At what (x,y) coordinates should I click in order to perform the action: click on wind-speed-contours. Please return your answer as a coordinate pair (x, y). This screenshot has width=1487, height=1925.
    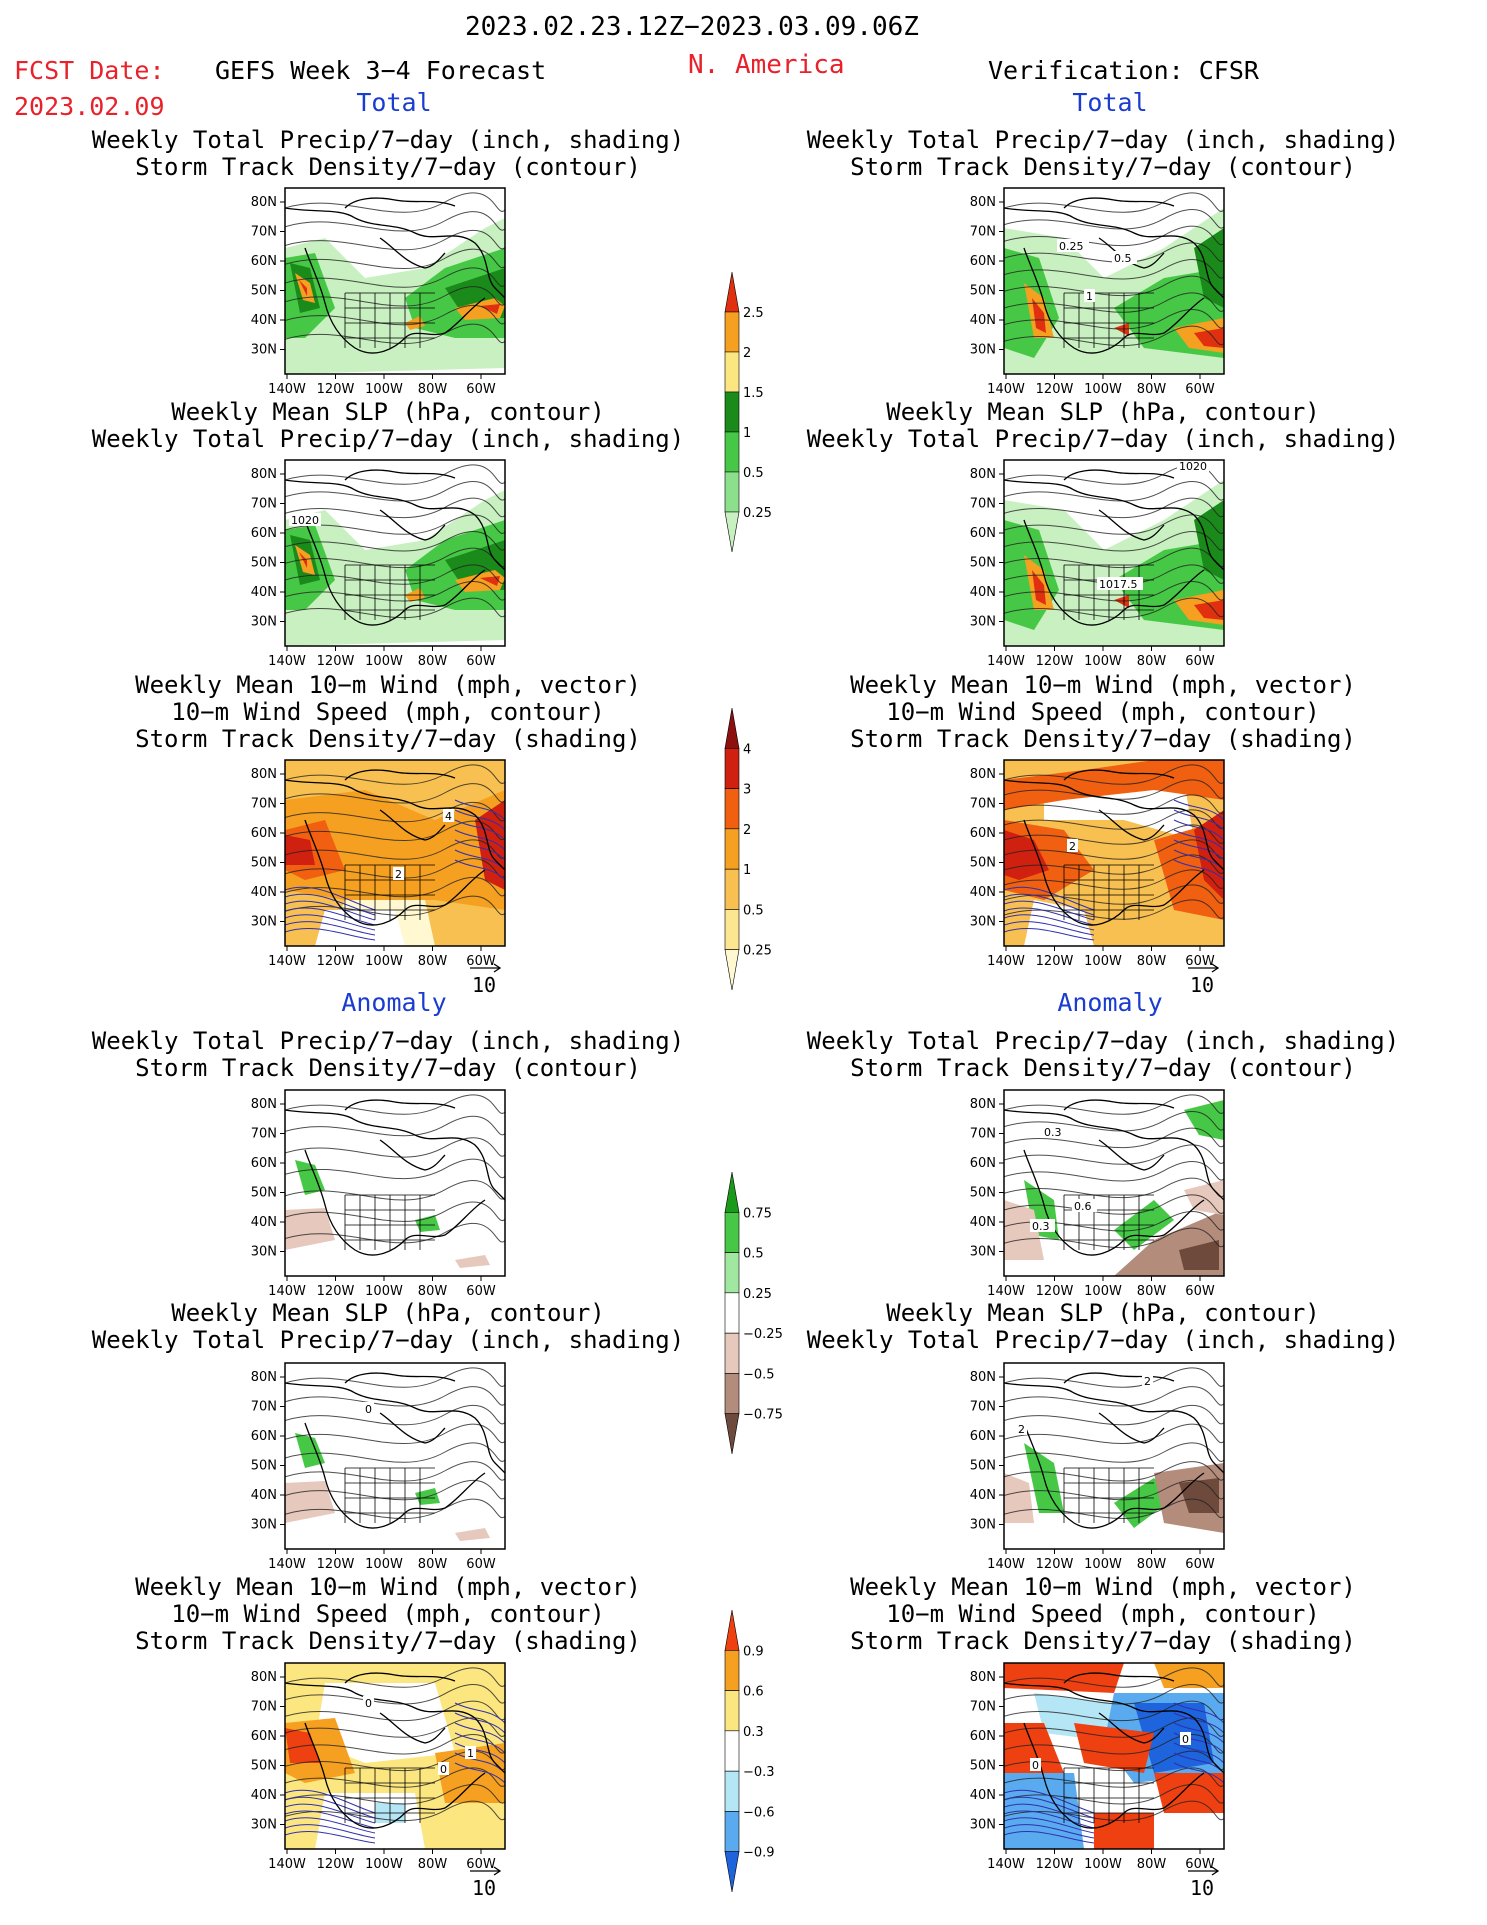
    Looking at the image, I should click on (395, 870).